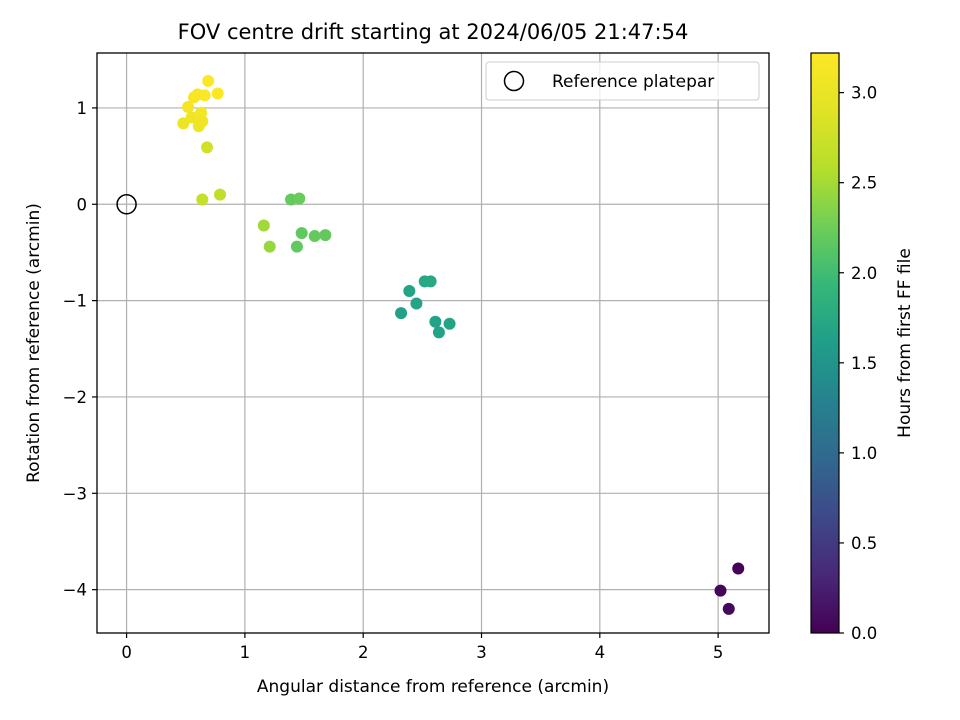 This screenshot has height=720, width=960. Describe the element at coordinates (864, 183) in the screenshot. I see `colorbar-tick-label: 2.5` at that location.